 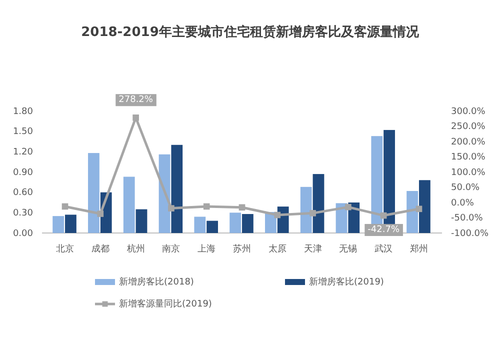 What do you see at coordinates (136, 100) in the screenshot?
I see `data-label: 278.2%` at bounding box center [136, 100].